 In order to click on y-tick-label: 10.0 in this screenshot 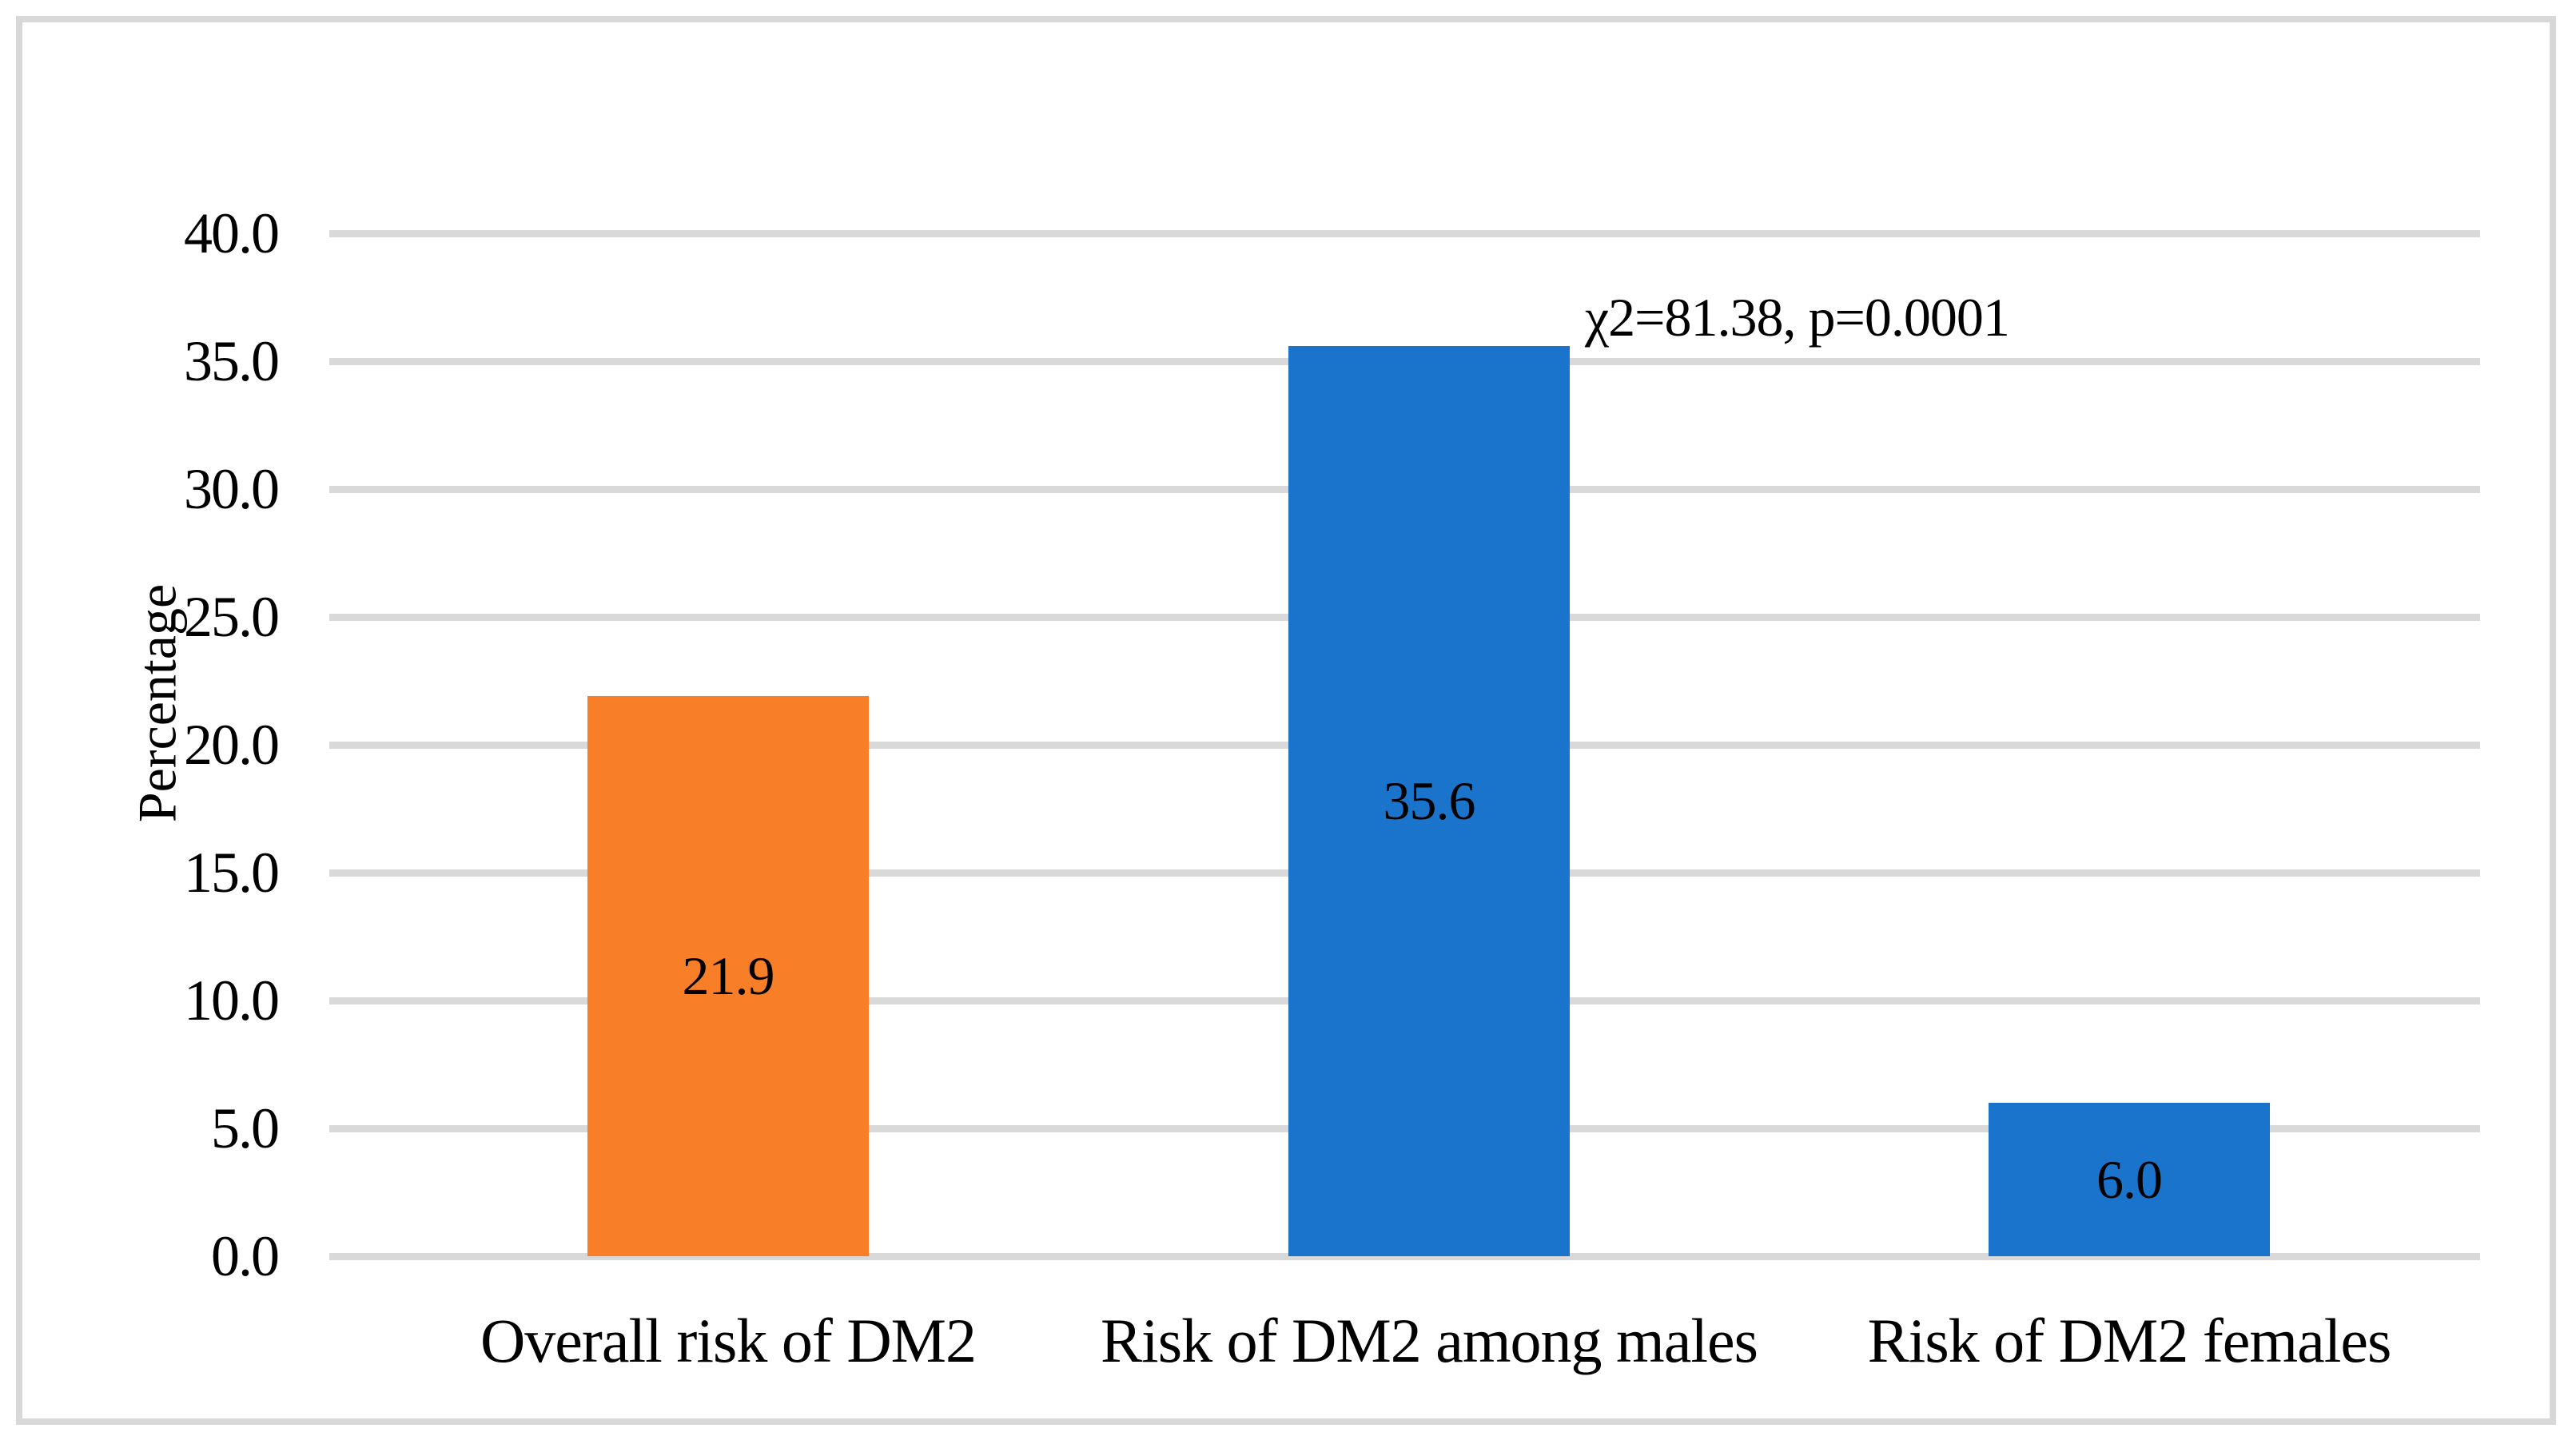, I will do `click(232, 1000)`.